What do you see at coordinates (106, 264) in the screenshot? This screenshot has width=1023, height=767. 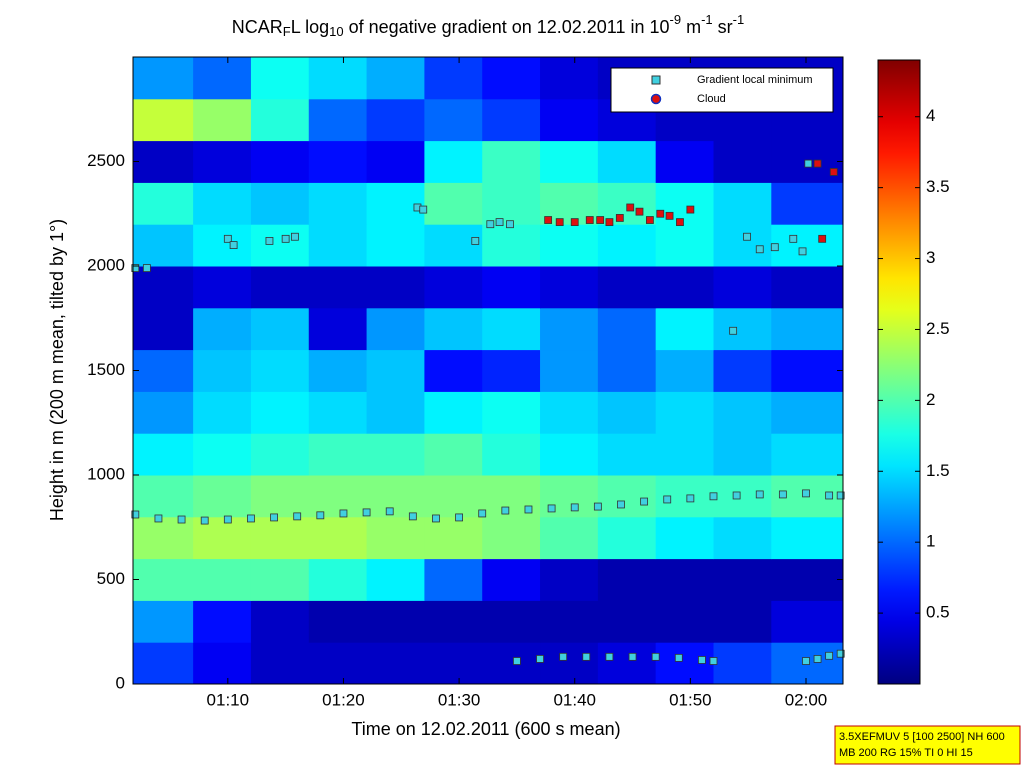 I see `y-tick-label: 2000` at bounding box center [106, 264].